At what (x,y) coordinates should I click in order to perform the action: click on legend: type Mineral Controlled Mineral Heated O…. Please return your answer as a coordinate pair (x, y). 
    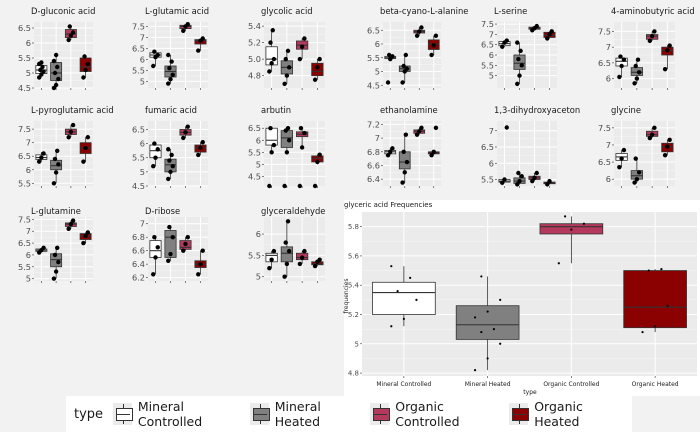
    Looking at the image, I should click on (349, 414).